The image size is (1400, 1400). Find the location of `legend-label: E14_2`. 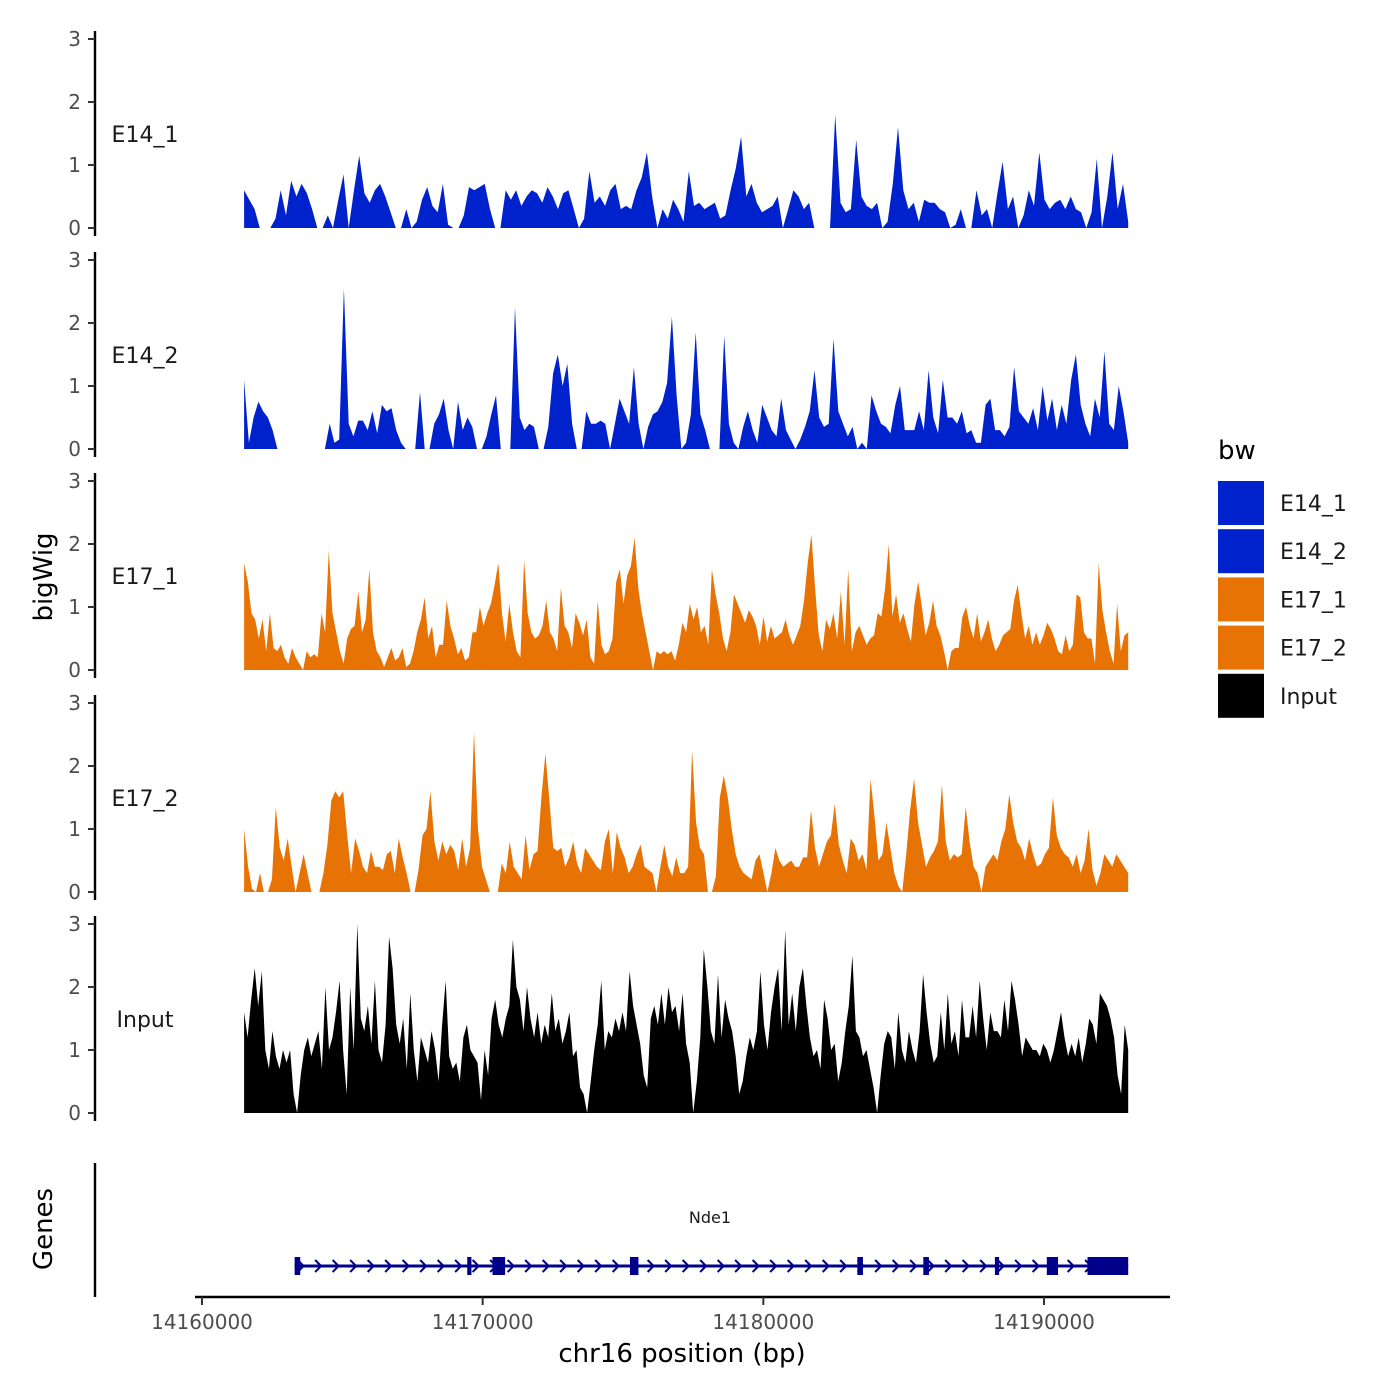

legend-label: E14_2 is located at coordinates (1313, 552).